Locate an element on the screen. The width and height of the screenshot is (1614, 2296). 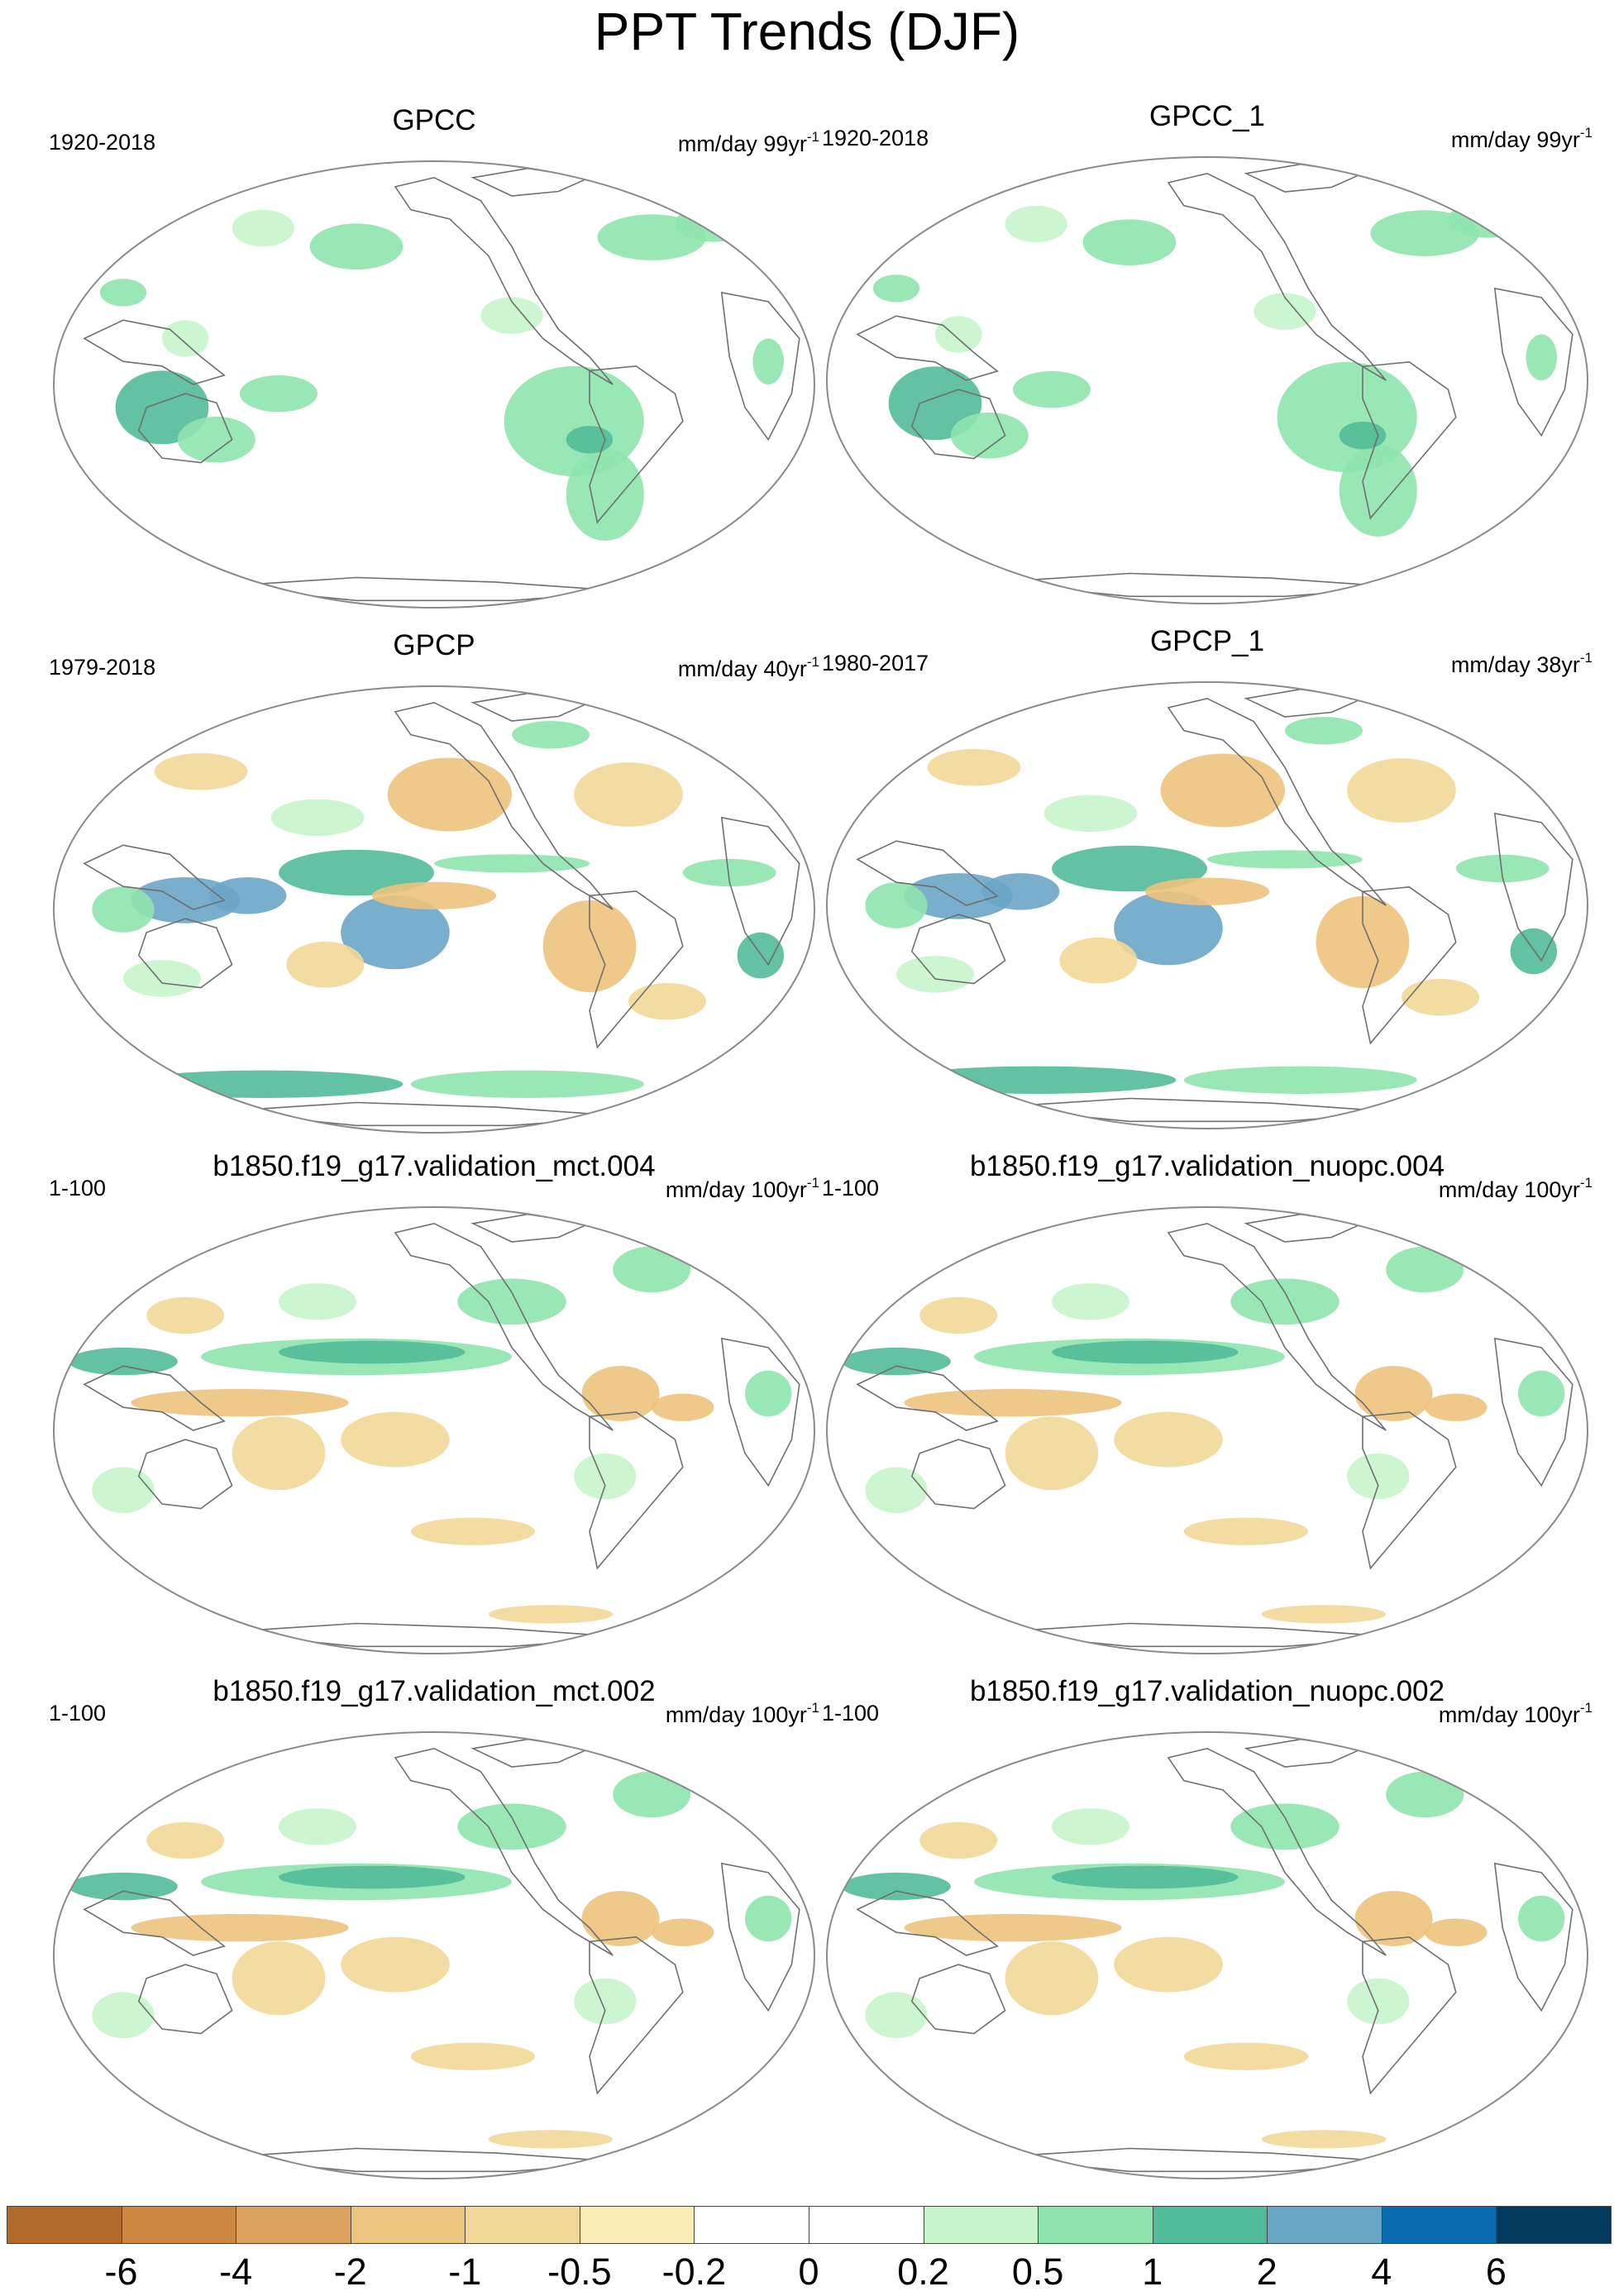
map-panel: GPCC 1920-2018 mm/day 99yr-1 is located at coordinates (434, 359).